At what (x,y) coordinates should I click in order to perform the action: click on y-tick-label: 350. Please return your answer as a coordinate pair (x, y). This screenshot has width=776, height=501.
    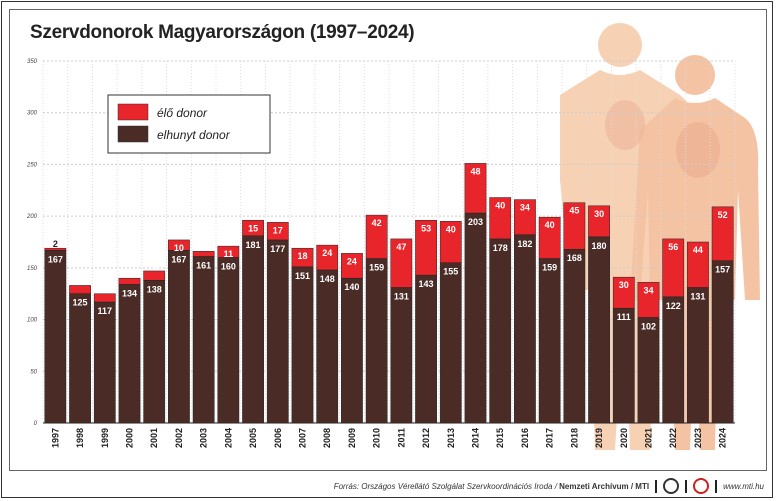
    Looking at the image, I should click on (32, 62).